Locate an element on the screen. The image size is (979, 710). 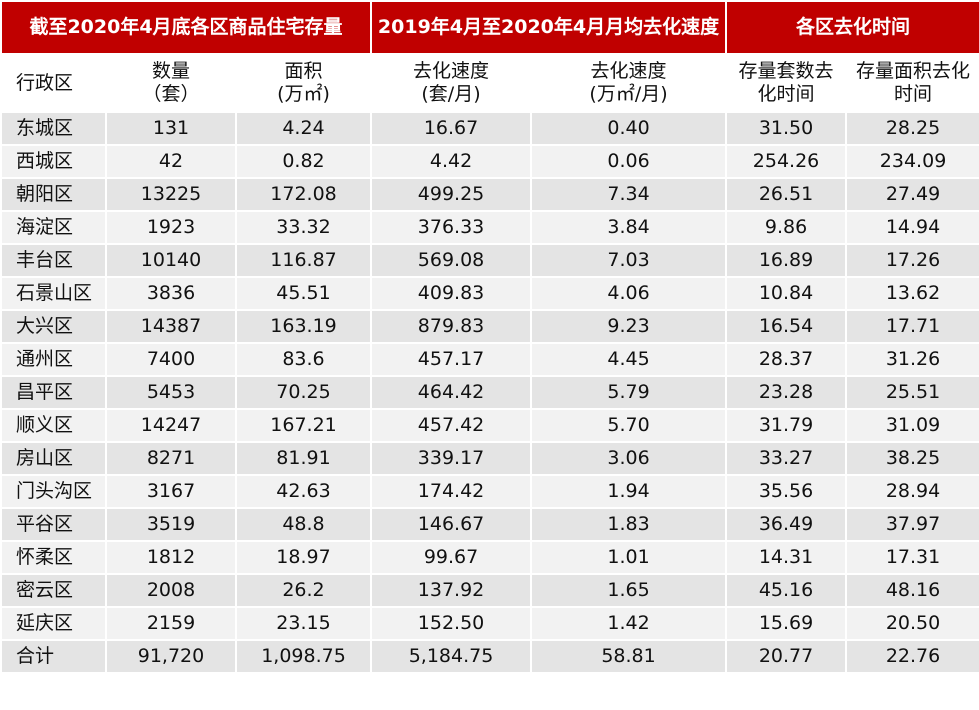
district-cell: 朝阳区 is located at coordinates (53, 194).